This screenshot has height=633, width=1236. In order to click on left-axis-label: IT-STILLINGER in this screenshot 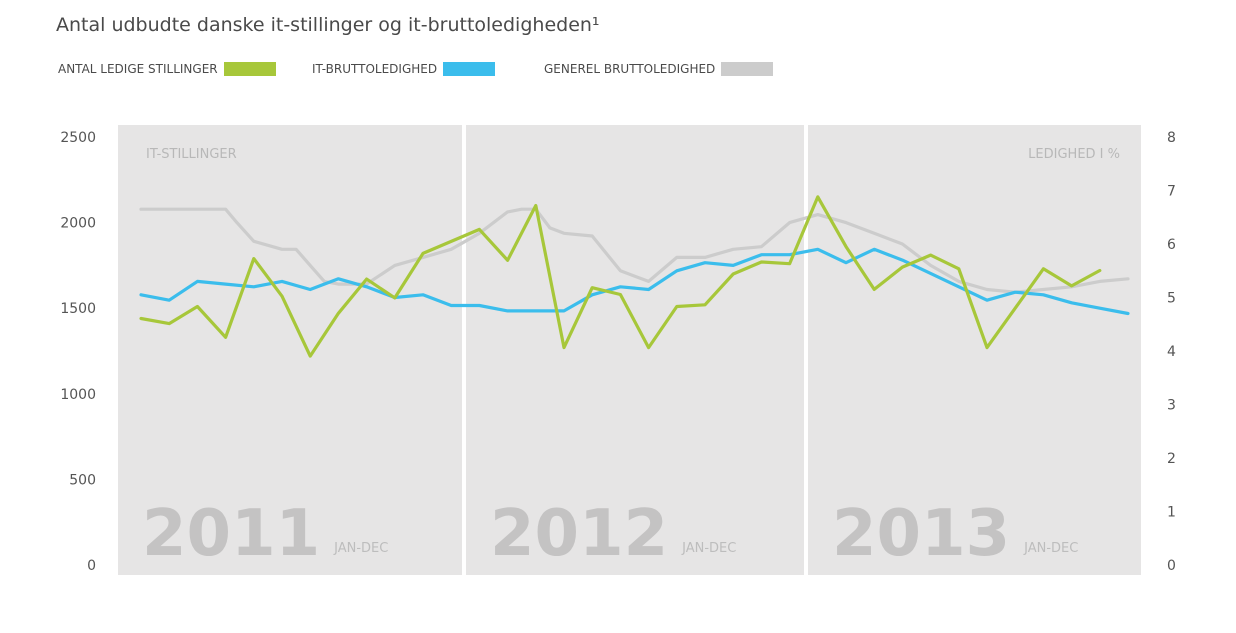, I will do `click(191, 154)`.